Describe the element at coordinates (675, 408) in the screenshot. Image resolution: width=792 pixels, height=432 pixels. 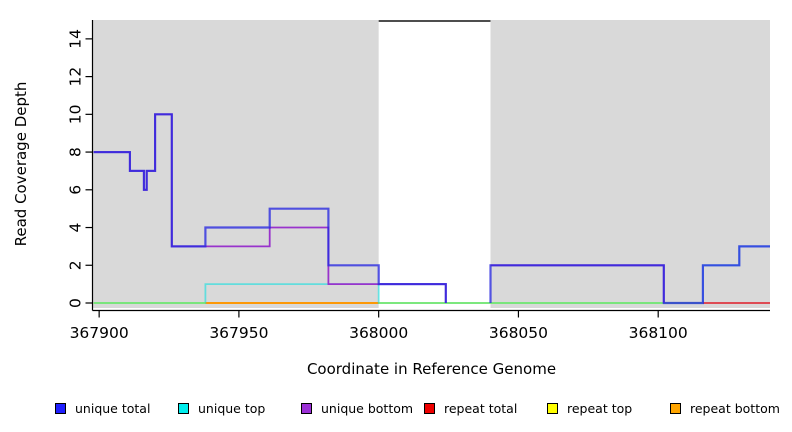
I see `legend-swatch-repeat-bottom` at that location.